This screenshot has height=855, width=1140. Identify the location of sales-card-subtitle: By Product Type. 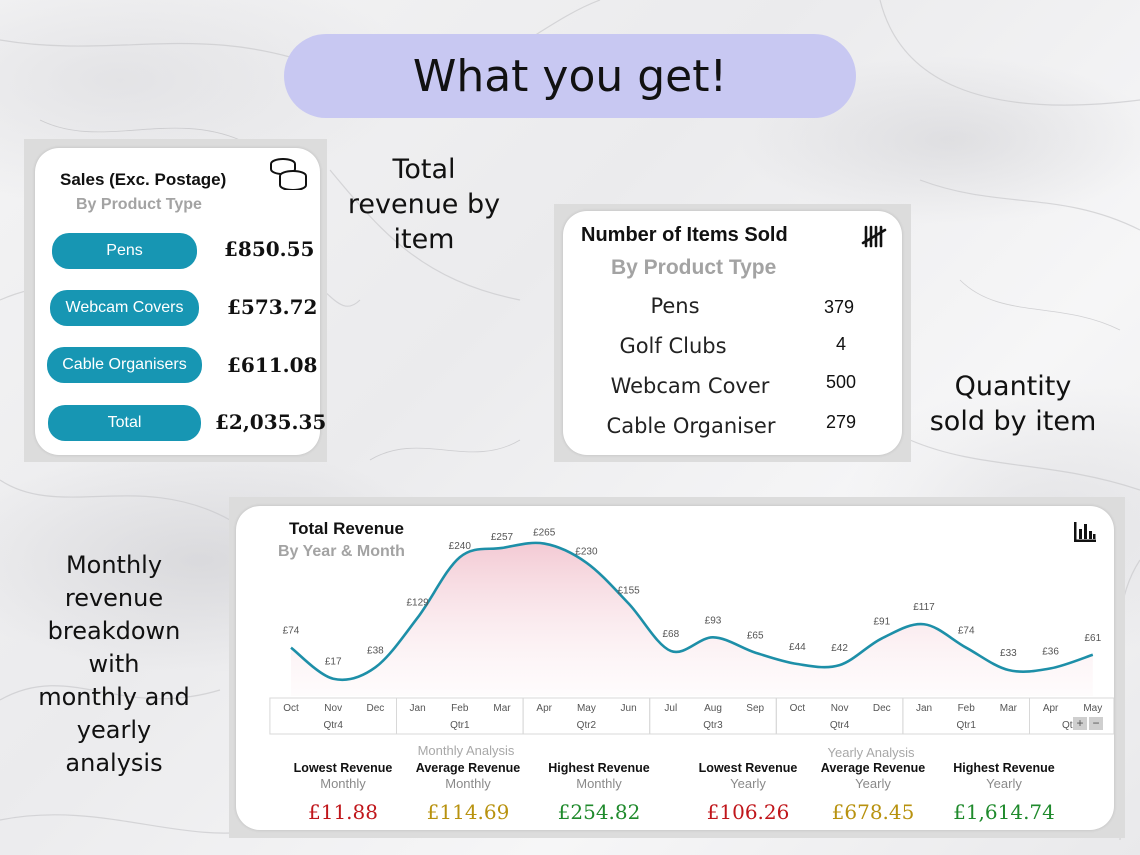
(139, 204).